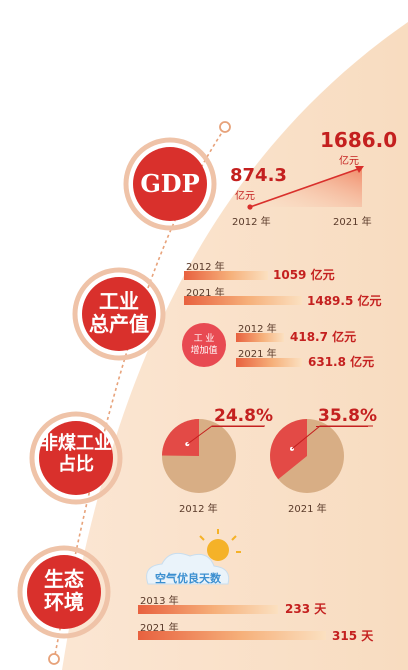 This screenshot has width=408, height=670. Describe the element at coordinates (204, 339) in the screenshot. I see `added-value-badge-line1: 工 业` at that location.